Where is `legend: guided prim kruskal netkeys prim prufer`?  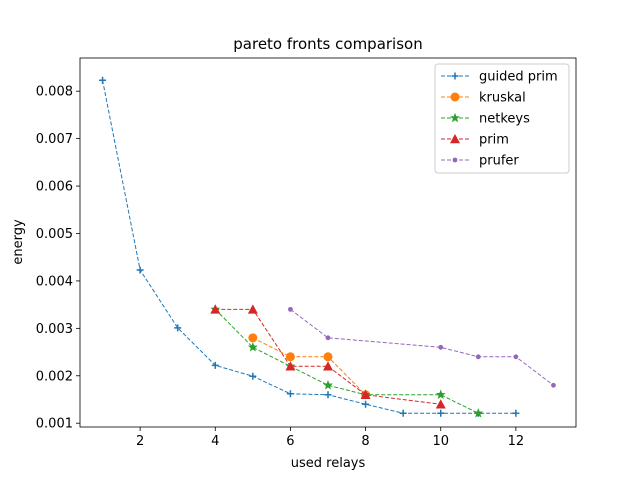 legend: guided prim kruskal netkeys prim prufer is located at coordinates (502, 118).